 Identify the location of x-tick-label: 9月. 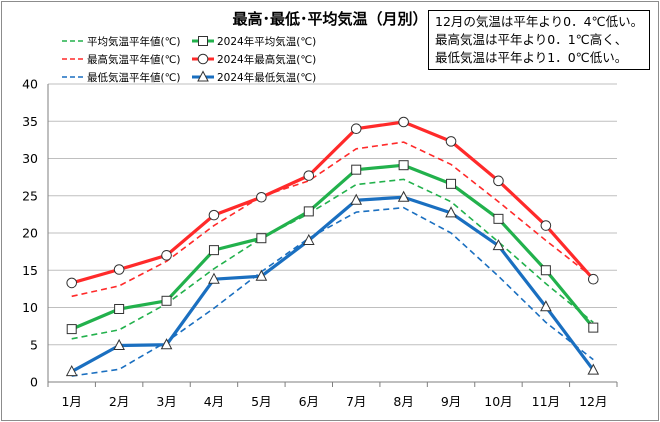
(451, 401).